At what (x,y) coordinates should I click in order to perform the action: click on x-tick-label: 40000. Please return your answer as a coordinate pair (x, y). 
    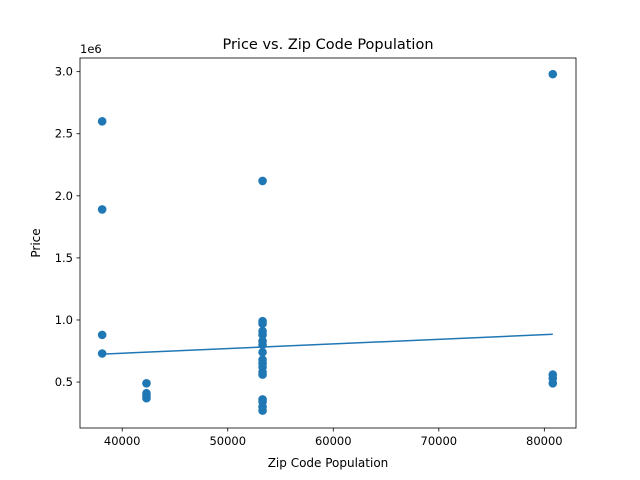
    Looking at the image, I should click on (122, 441).